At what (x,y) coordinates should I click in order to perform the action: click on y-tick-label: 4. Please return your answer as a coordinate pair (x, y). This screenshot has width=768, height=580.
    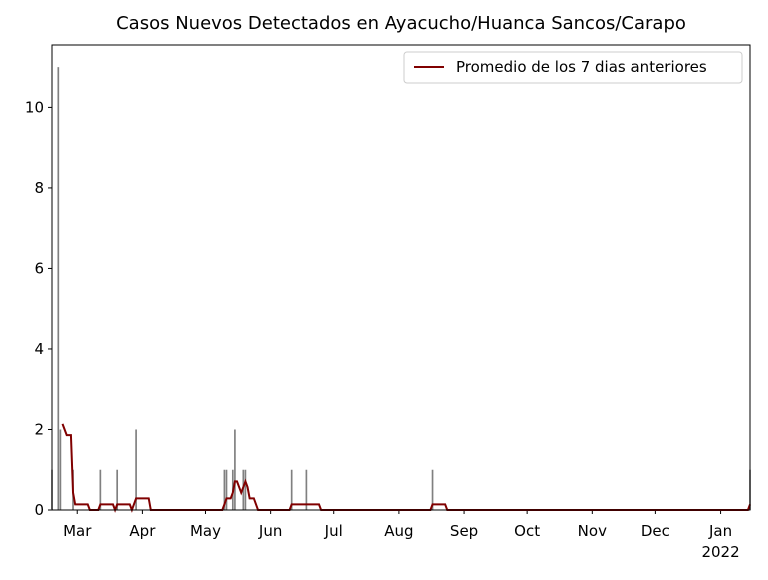
    Looking at the image, I should click on (39, 349).